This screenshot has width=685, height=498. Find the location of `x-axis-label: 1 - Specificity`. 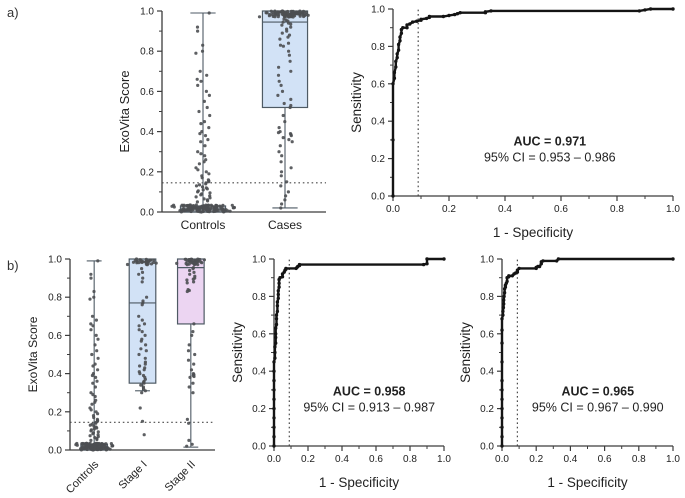

x-axis-label: 1 - Specificity is located at coordinates (587, 482).